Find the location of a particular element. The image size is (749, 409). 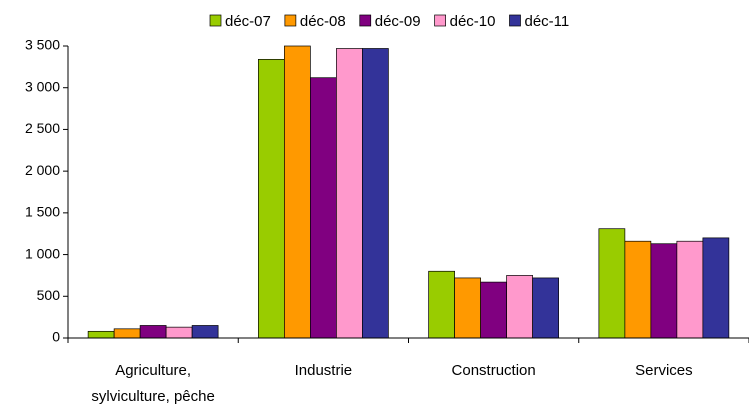

y-tick-label: 2 500 is located at coordinates (42, 128).